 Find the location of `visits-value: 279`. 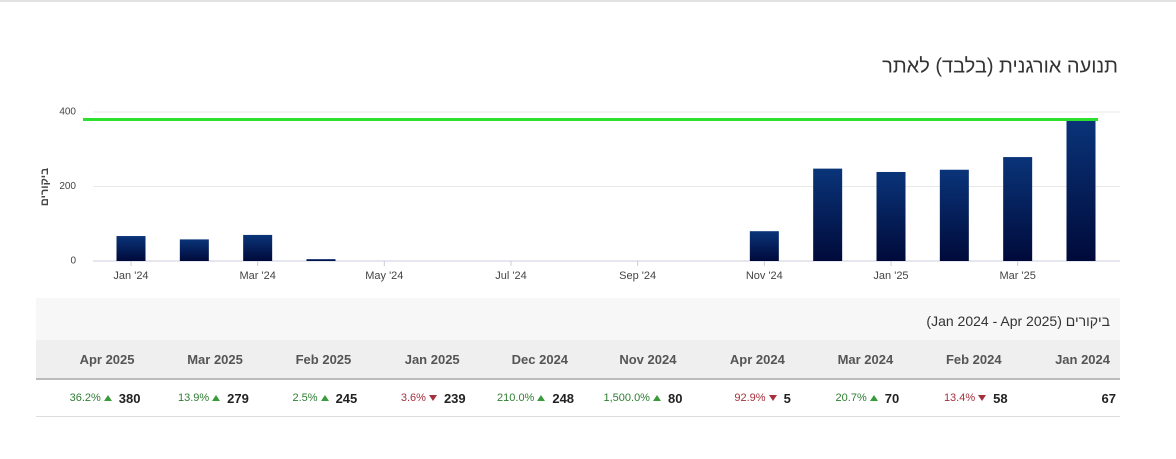

visits-value: 279 is located at coordinates (238, 398).